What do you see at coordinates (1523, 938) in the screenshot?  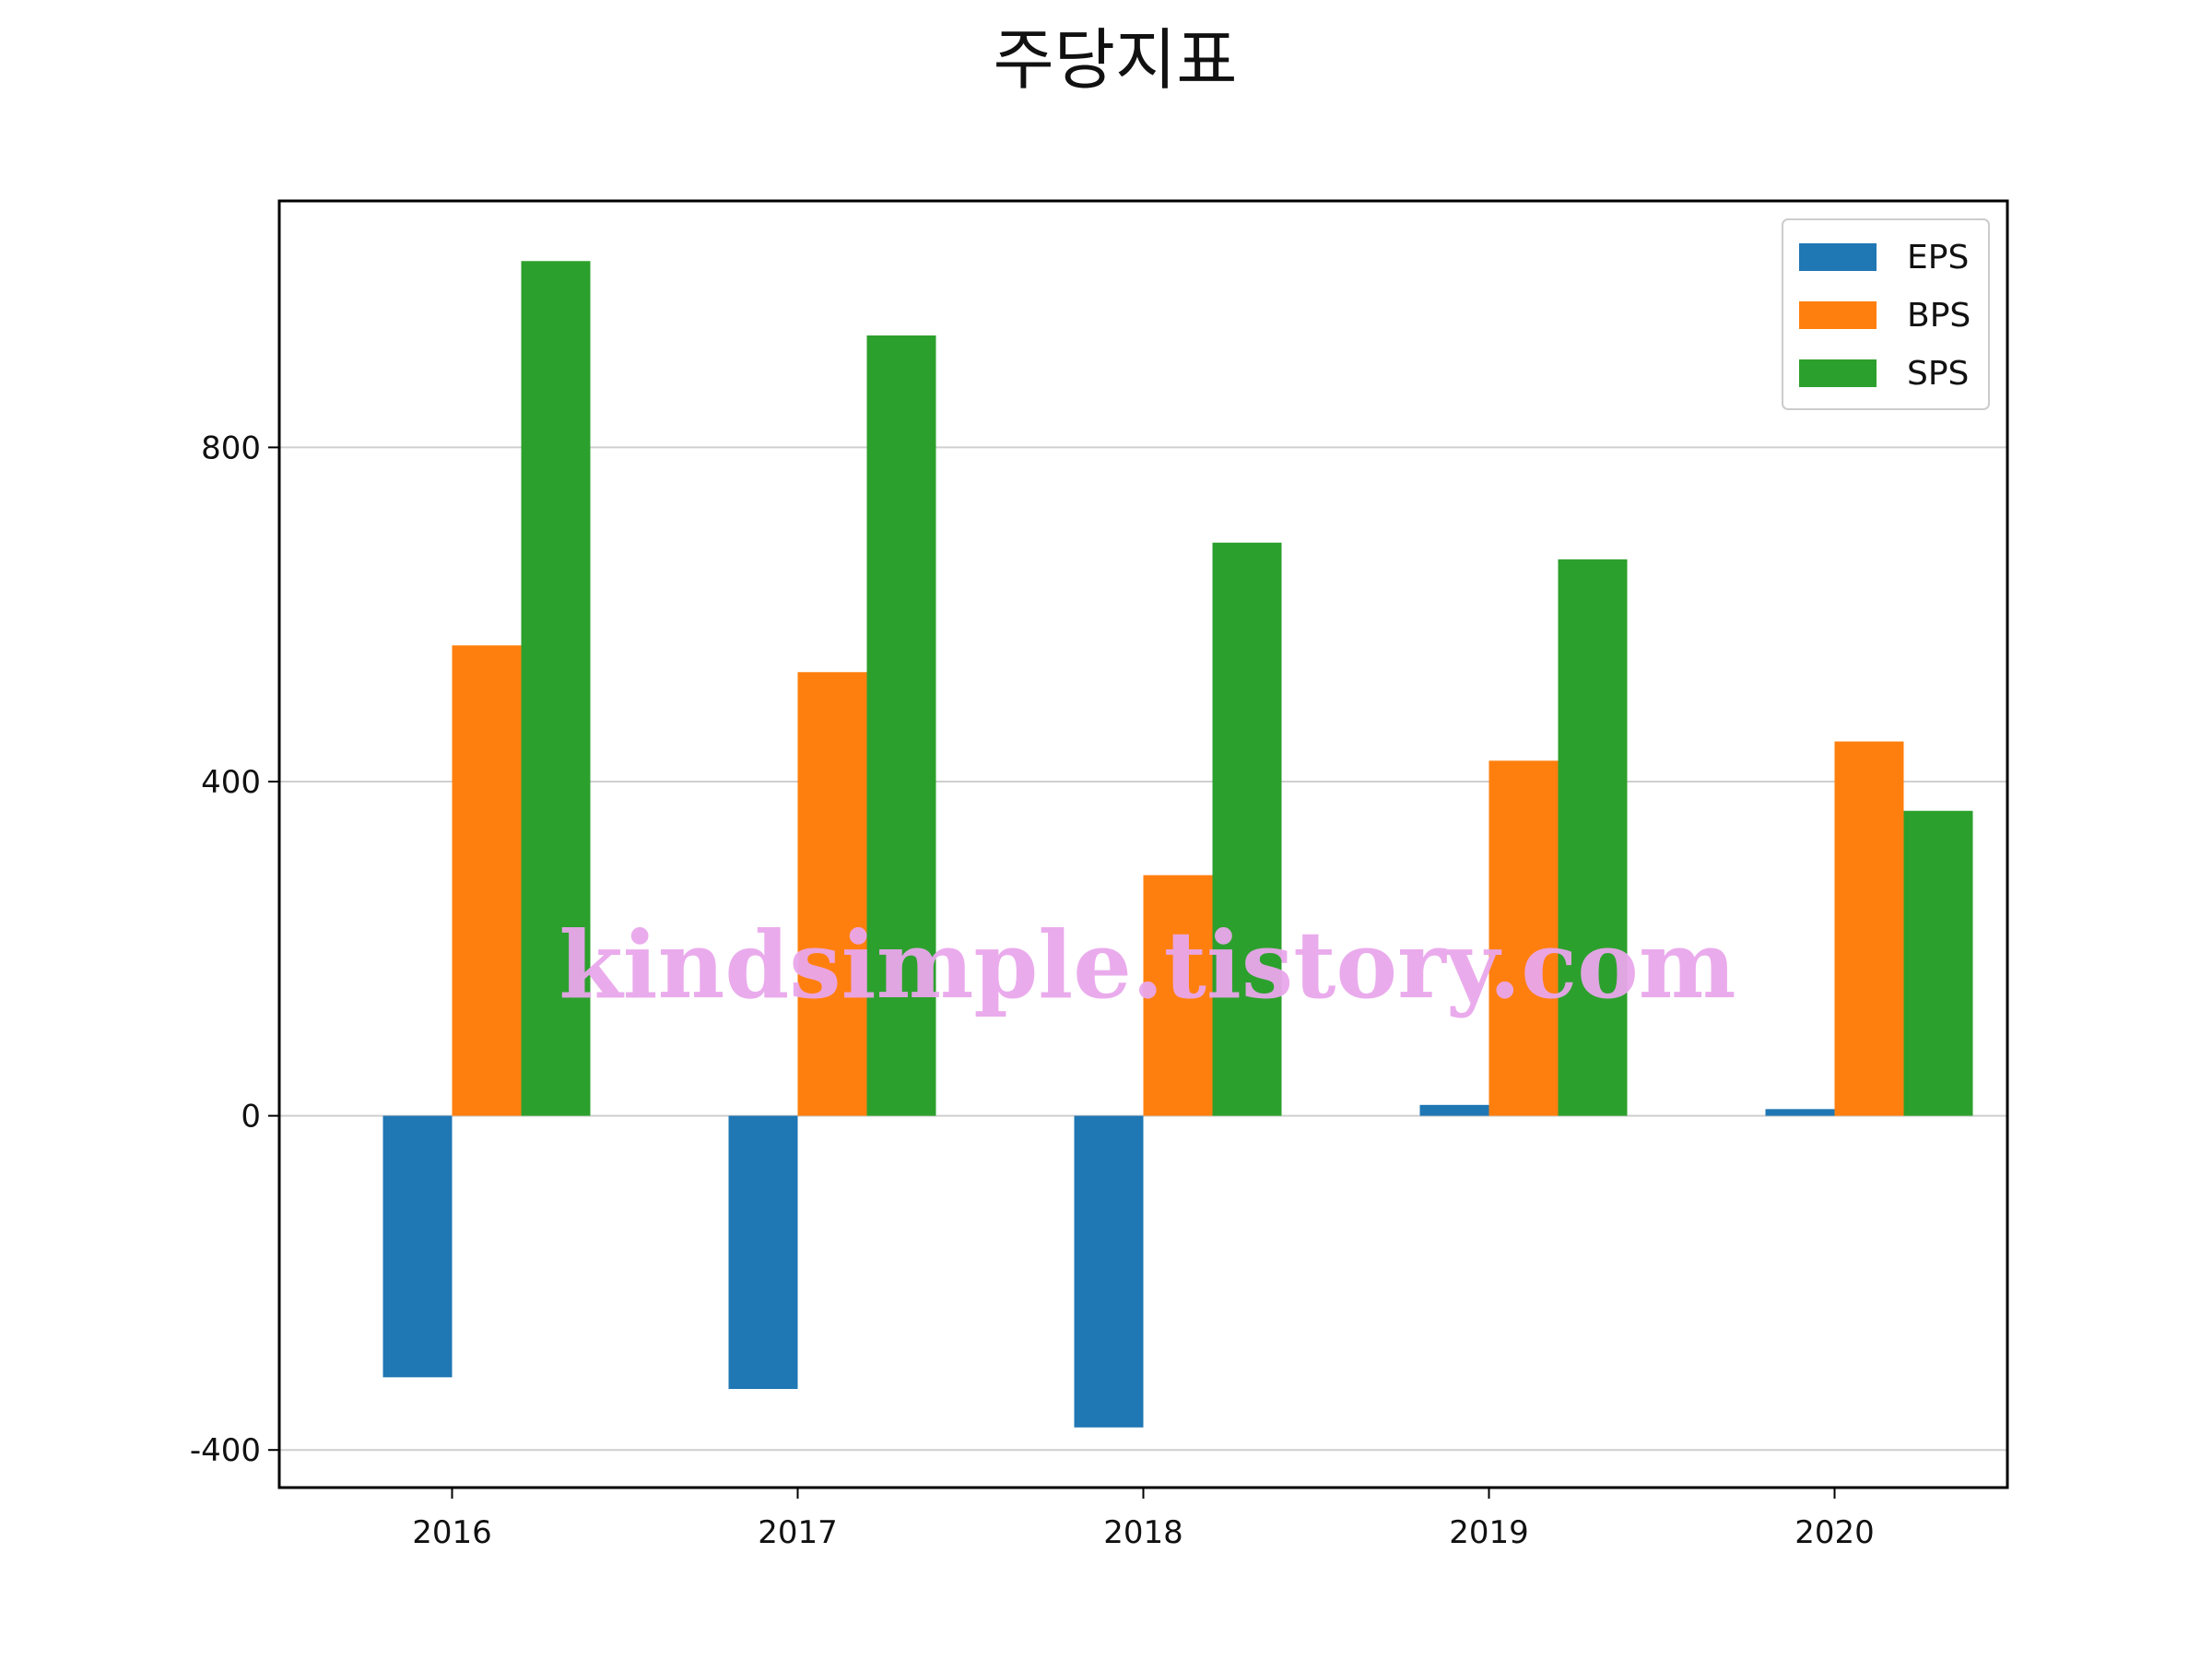 I see `bar-bps-2019` at bounding box center [1523, 938].